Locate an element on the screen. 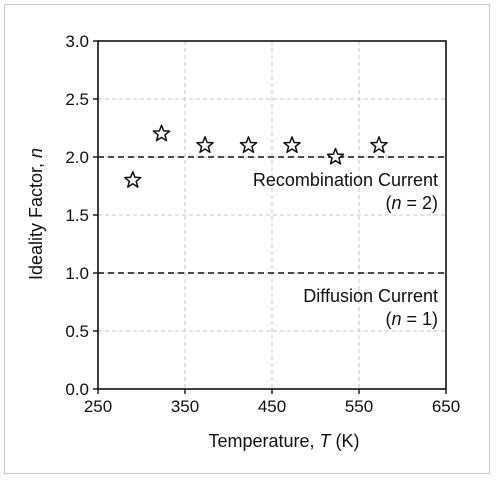  y-axis-ticks: 0.0 0.5 1.0 1.5 2.0 2.5 3.0 is located at coordinates (81, 215).